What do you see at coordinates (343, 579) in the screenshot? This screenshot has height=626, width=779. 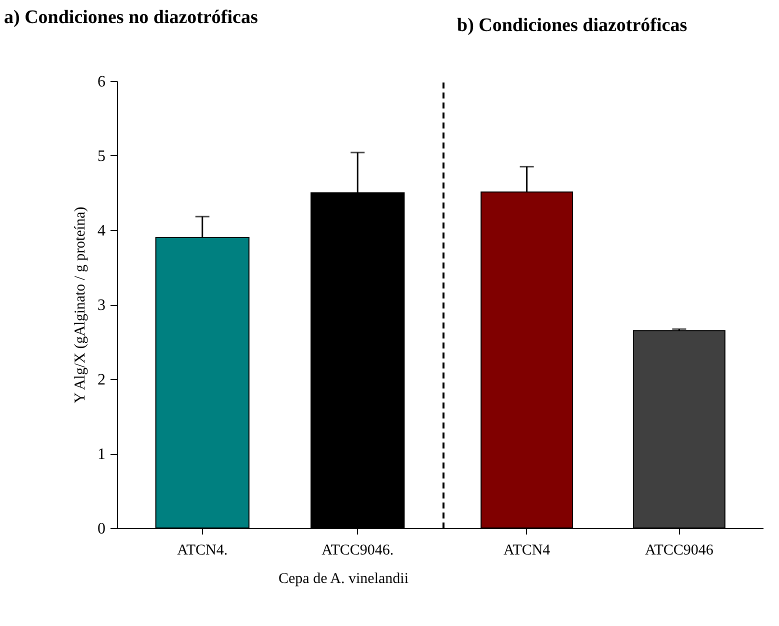 I see `x-axis-title: Cepa de A. vinelandii` at bounding box center [343, 579].